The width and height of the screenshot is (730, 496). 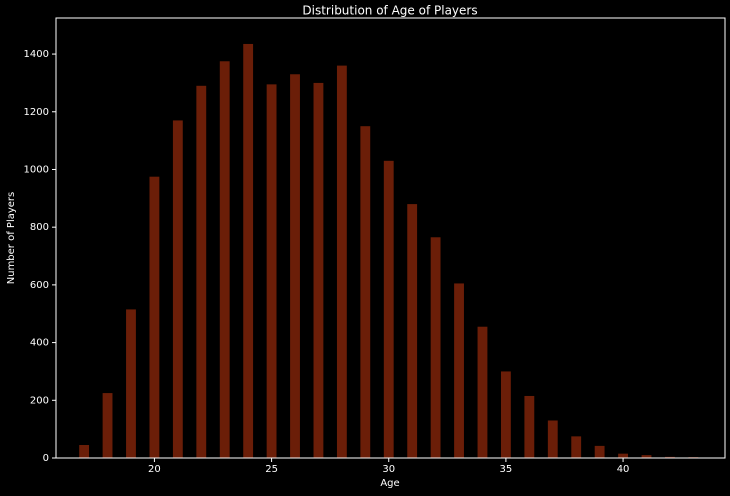 What do you see at coordinates (39, 400) in the screenshot?
I see `y-tick-label: 200` at bounding box center [39, 400].